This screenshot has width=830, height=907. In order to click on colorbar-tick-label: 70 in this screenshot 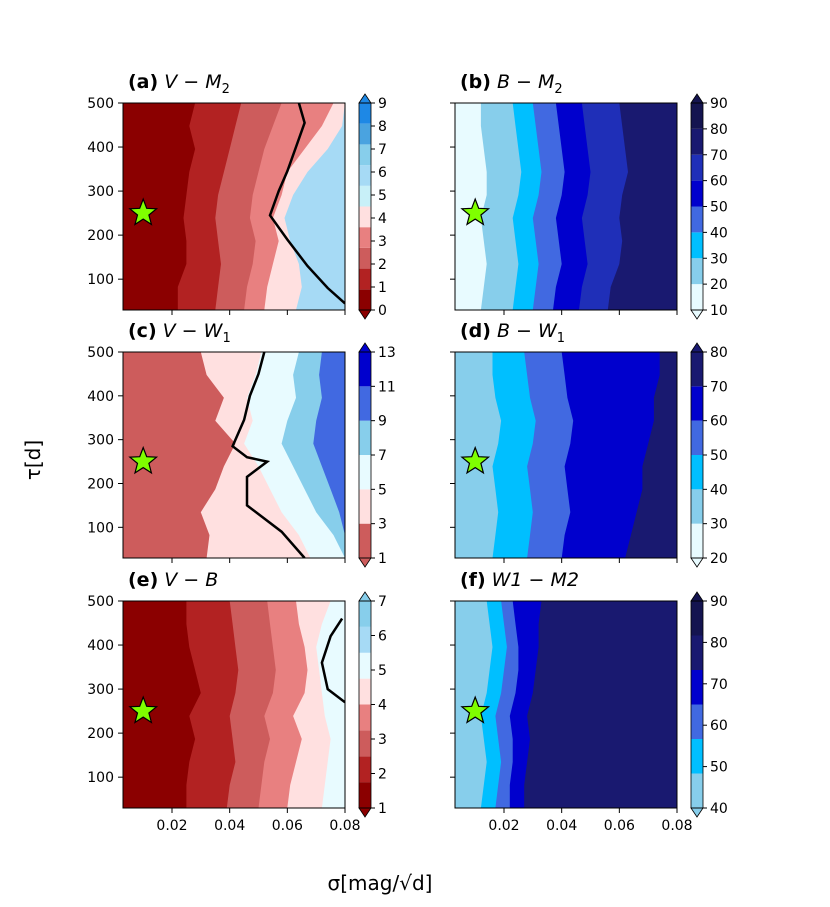, I will do `click(719, 156)`.